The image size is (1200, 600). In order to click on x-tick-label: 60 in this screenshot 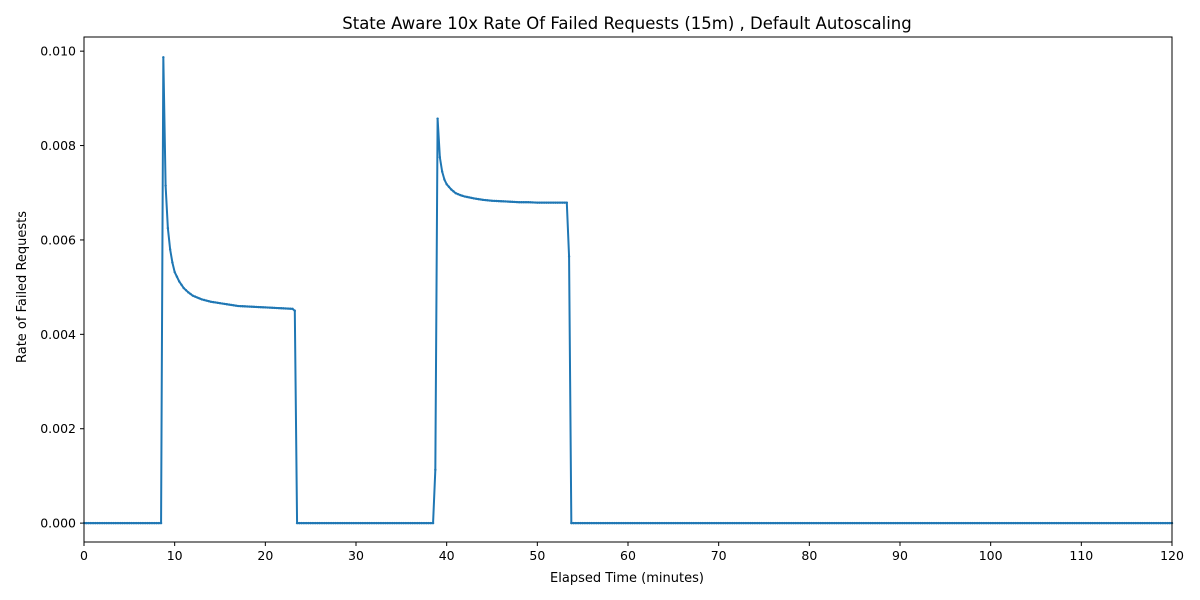, I will do `click(628, 555)`.